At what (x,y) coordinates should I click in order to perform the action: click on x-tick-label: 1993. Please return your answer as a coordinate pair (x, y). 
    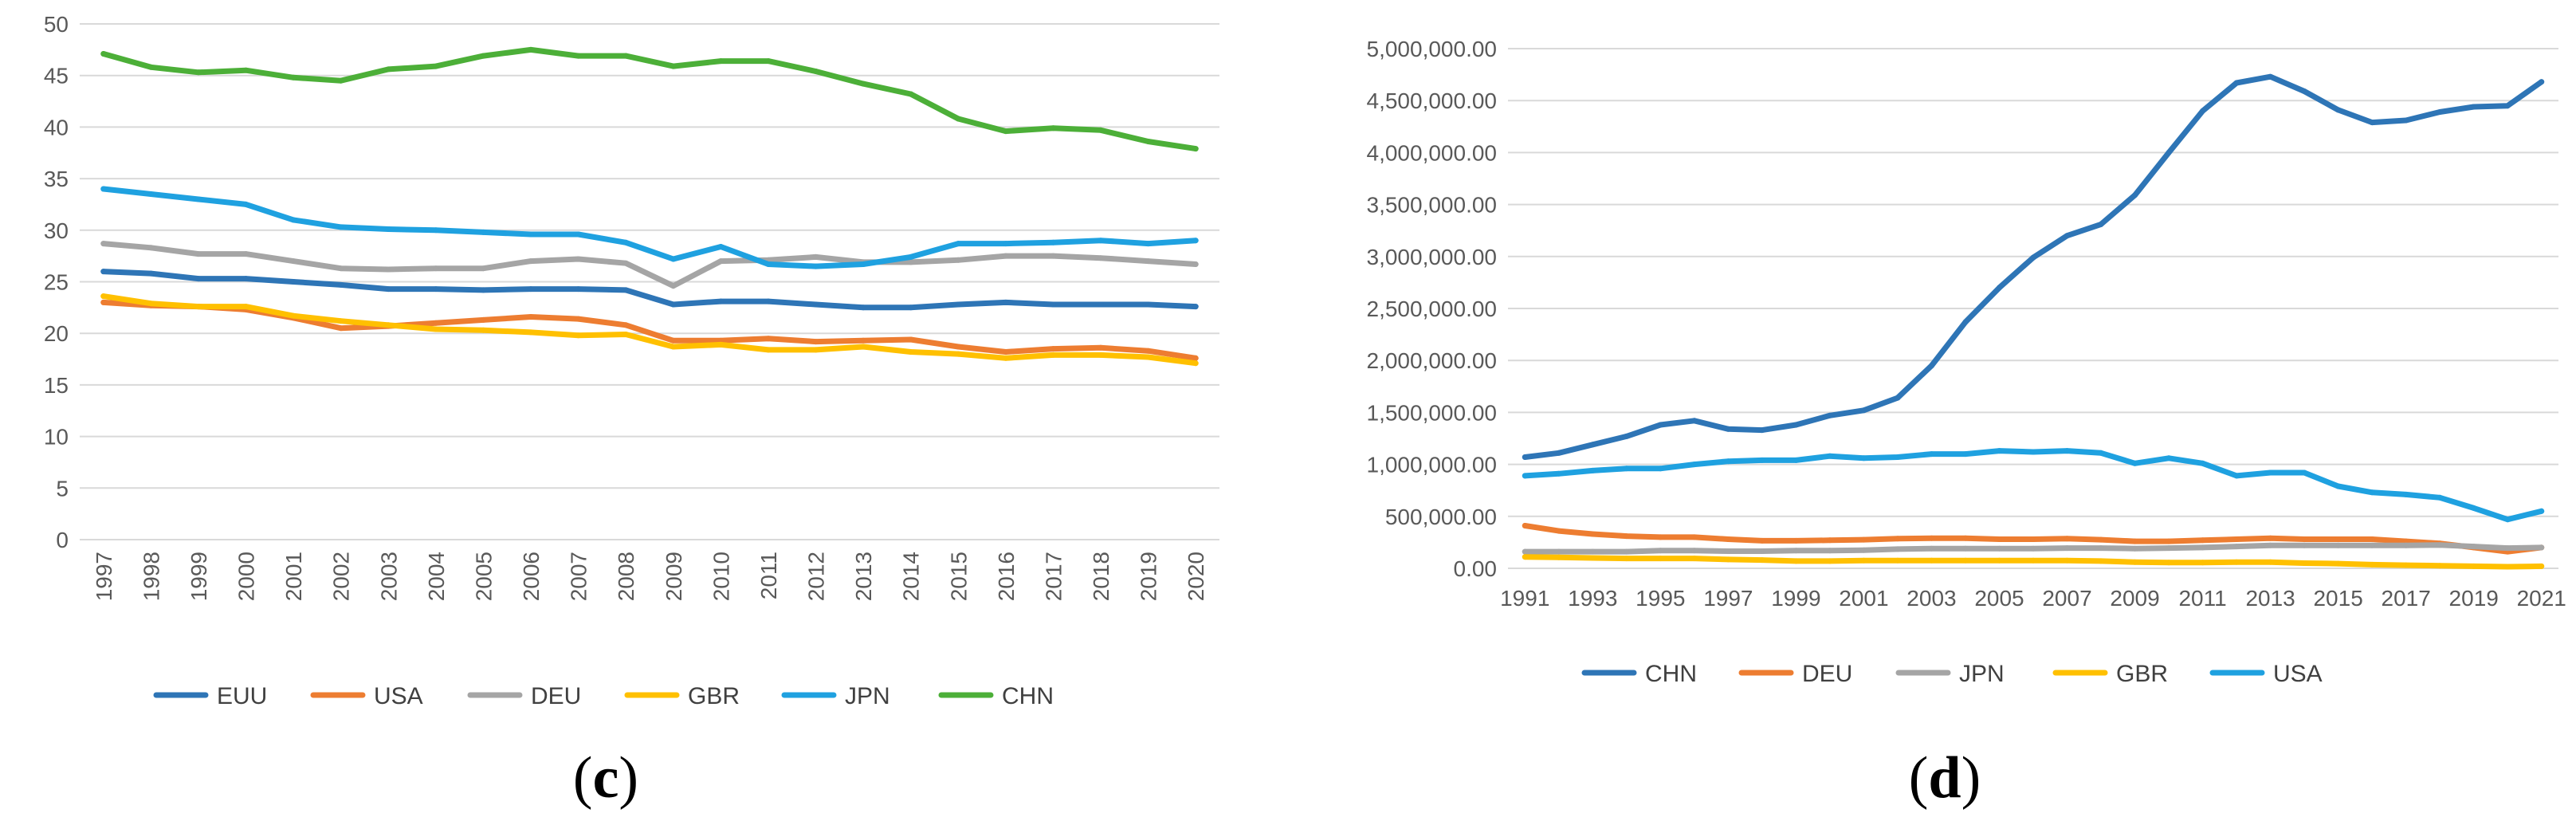
    Looking at the image, I should click on (1592, 598).